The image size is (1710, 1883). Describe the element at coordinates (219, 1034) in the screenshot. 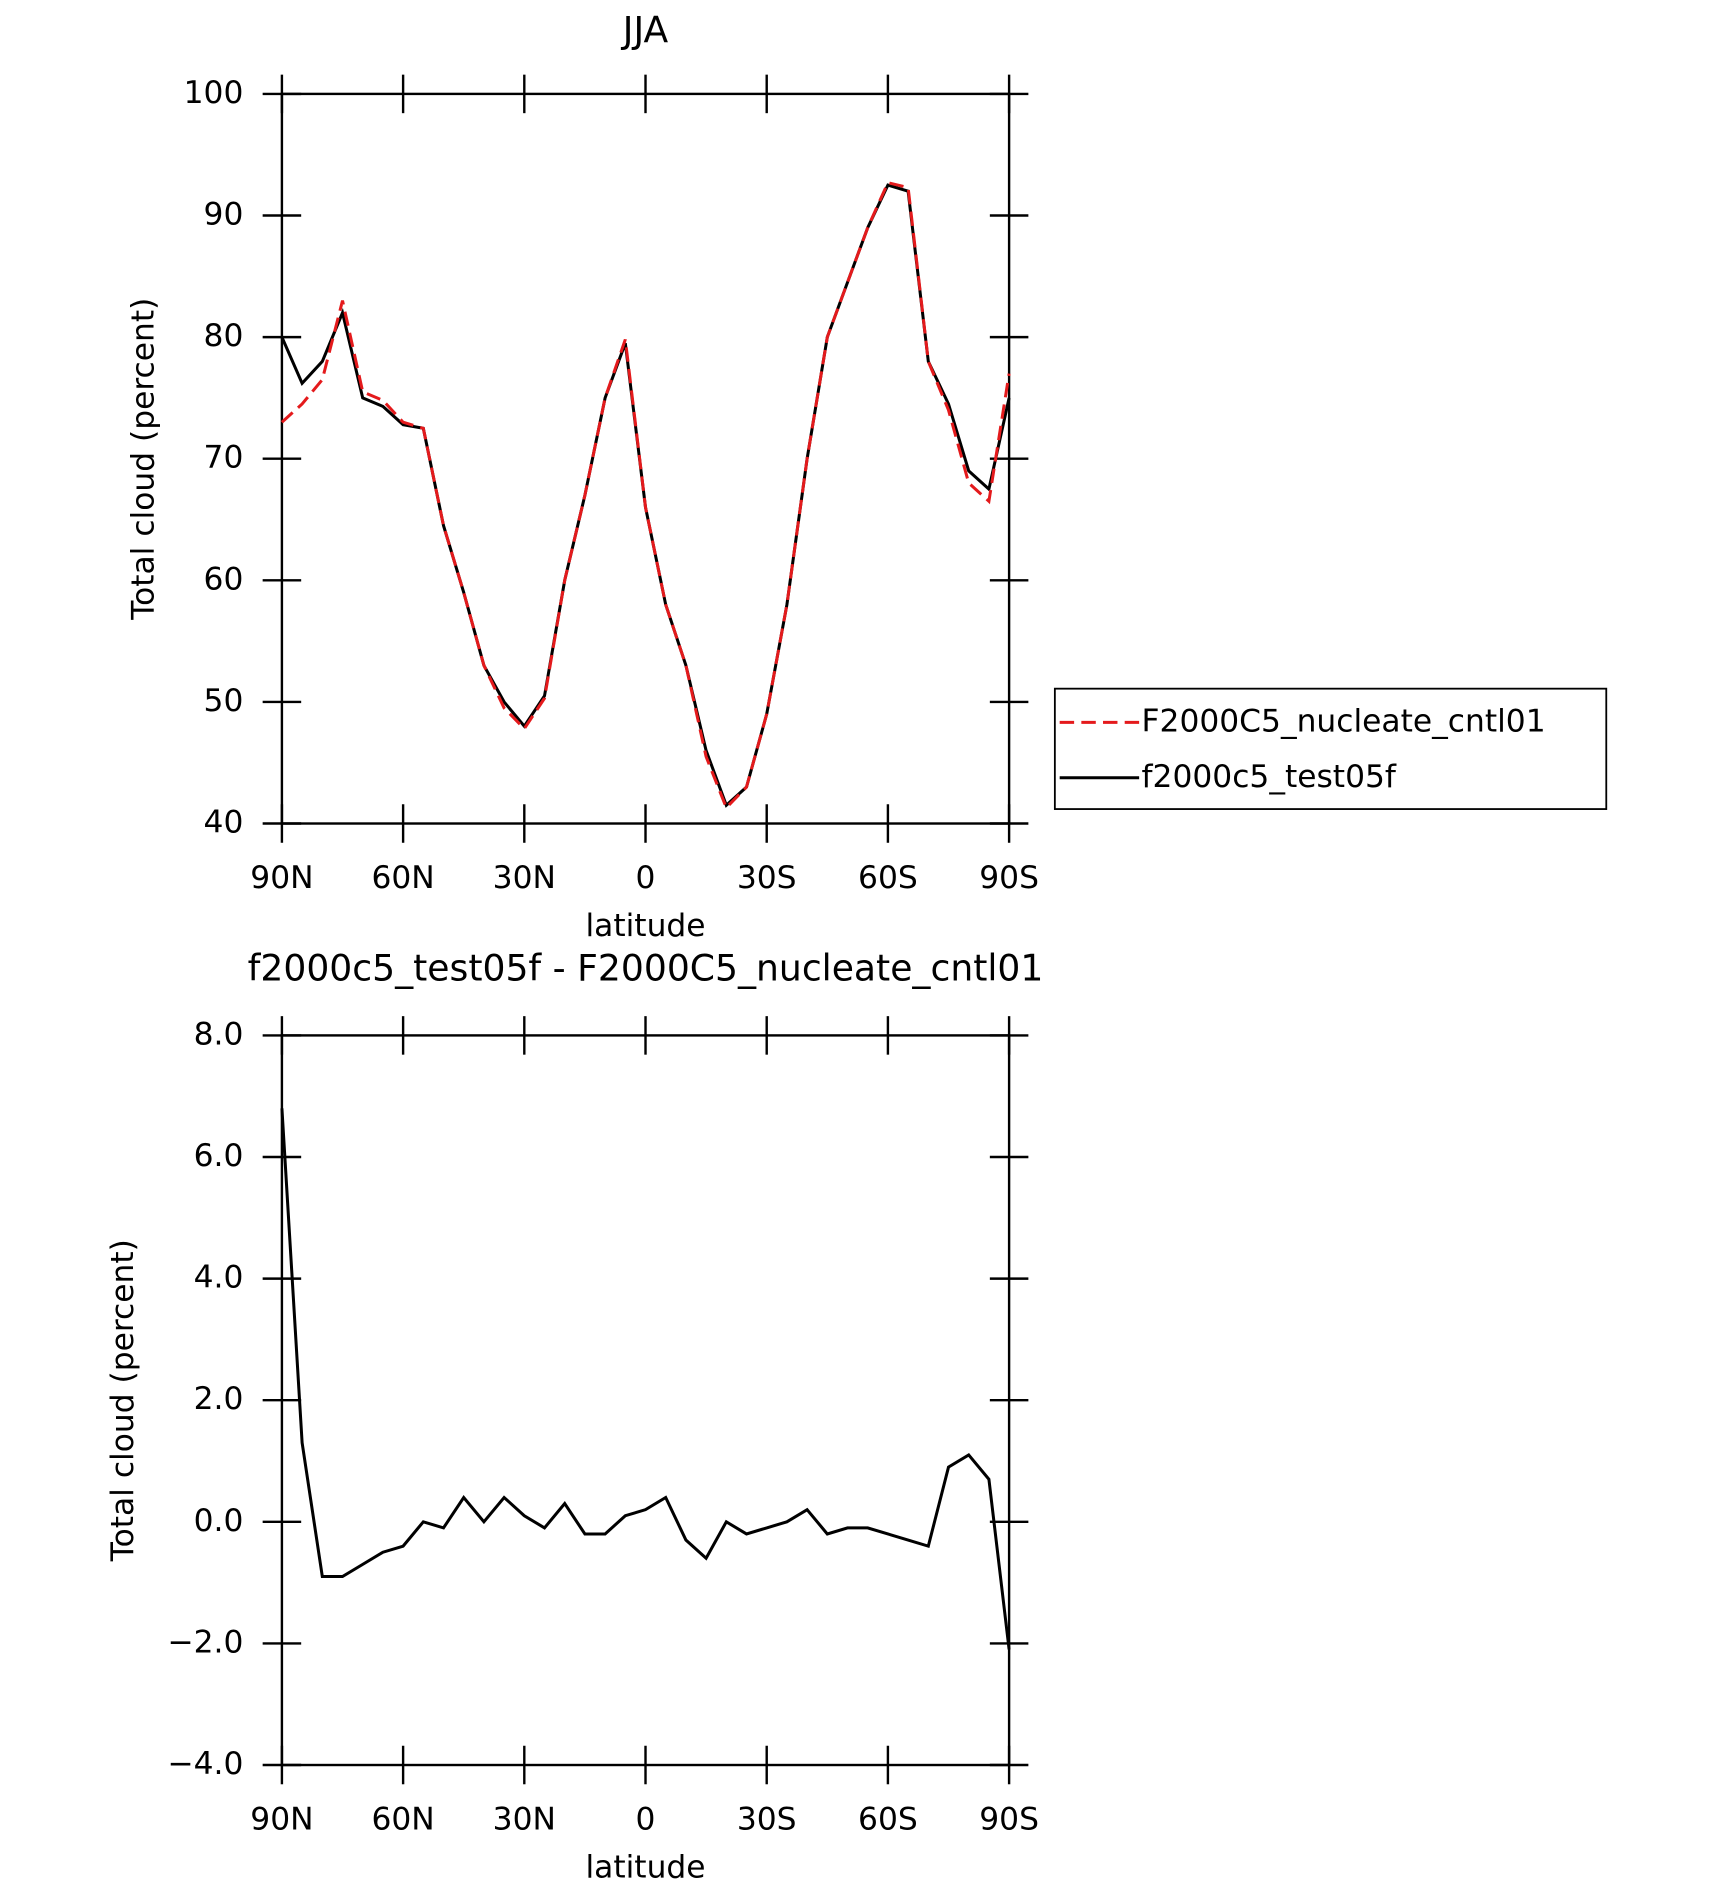

I see `y-tick-label: 8.0` at that location.